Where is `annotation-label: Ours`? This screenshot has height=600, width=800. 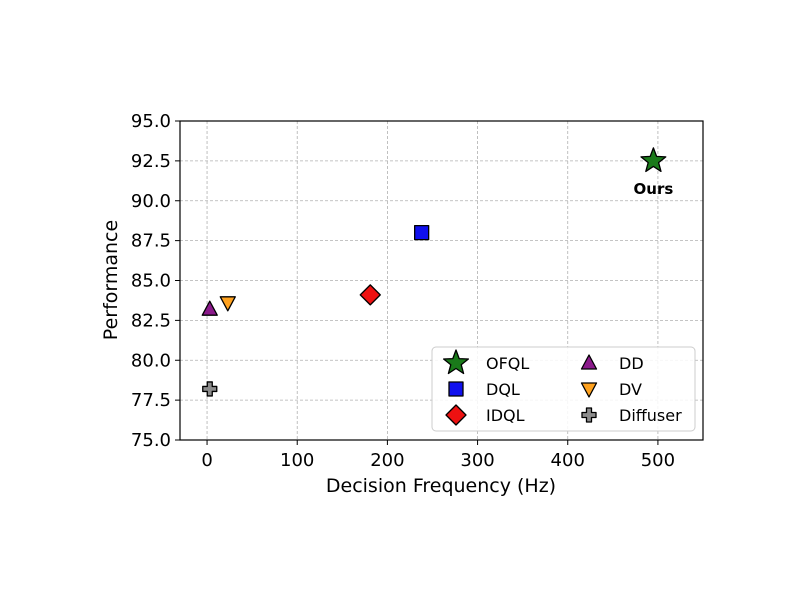
annotation-label: Ours is located at coordinates (654, 189).